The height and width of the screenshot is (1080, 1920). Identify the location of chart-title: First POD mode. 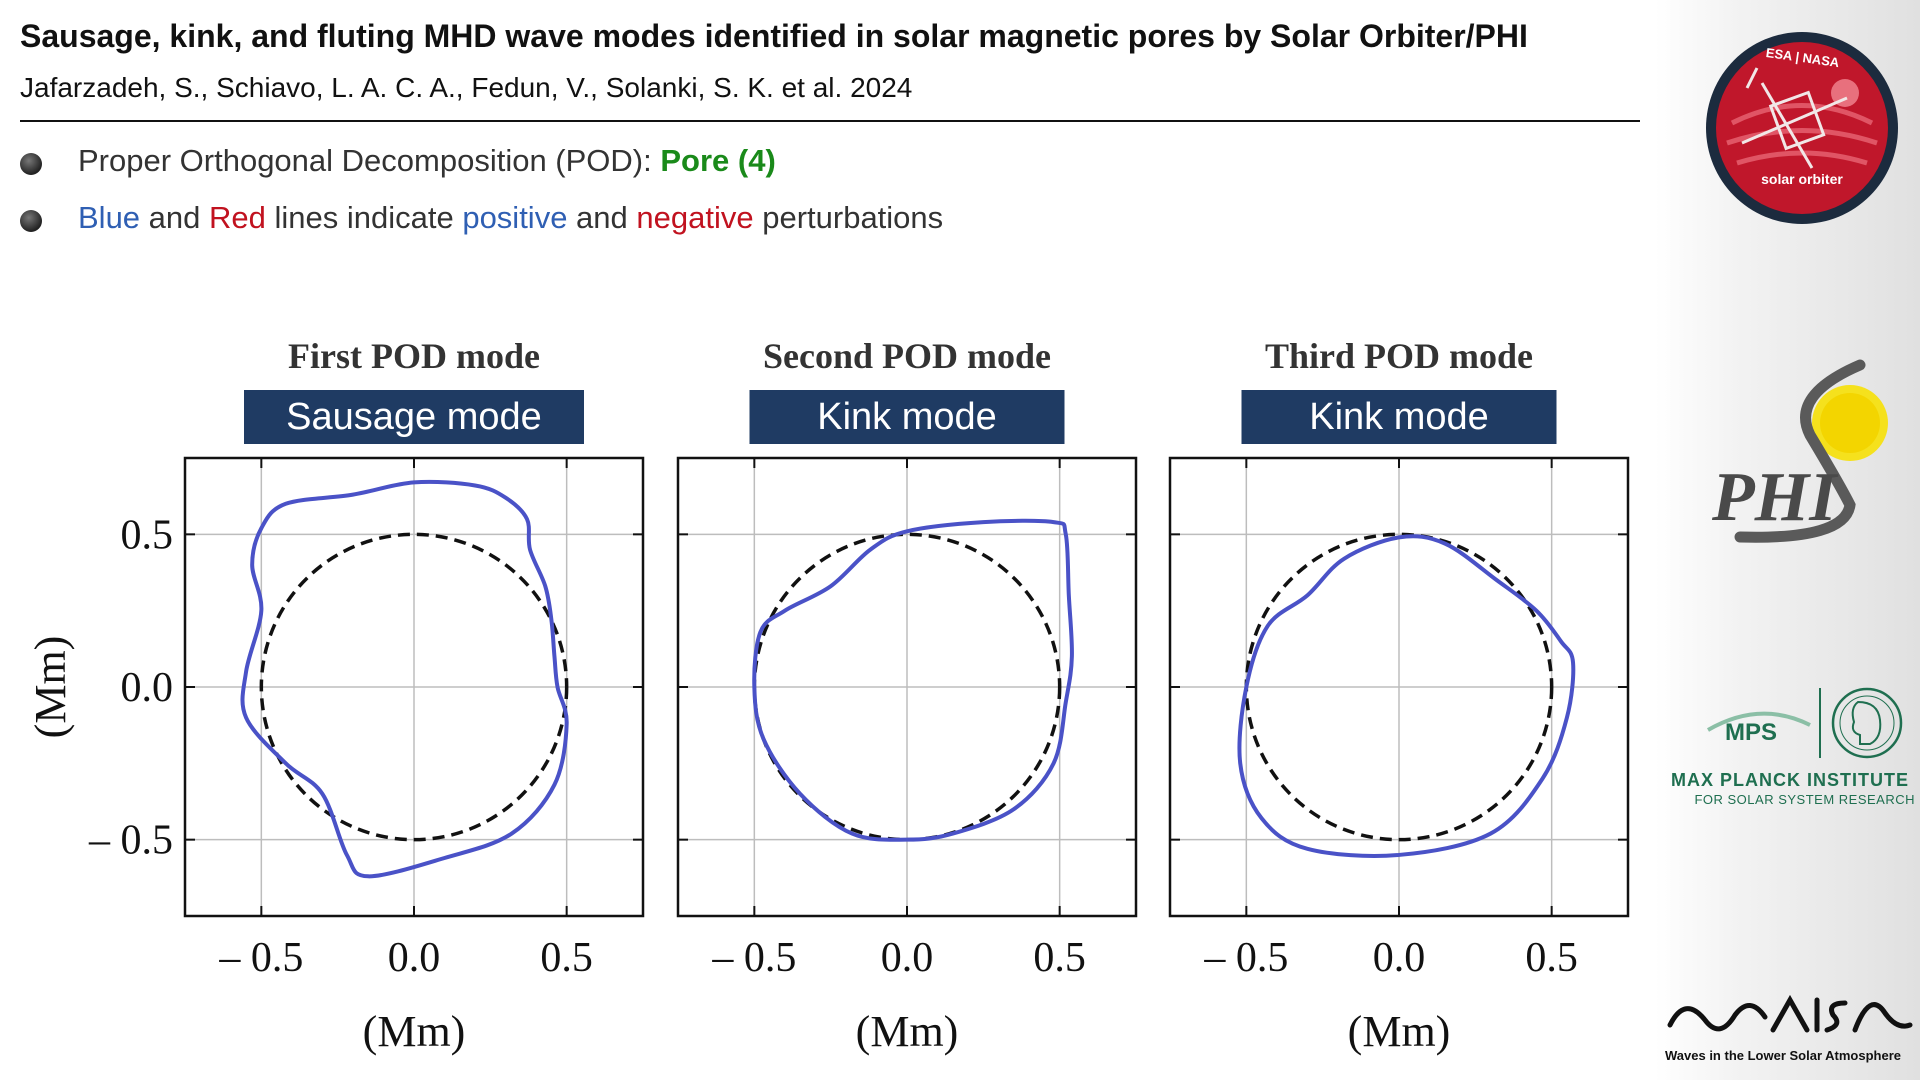
(414, 356).